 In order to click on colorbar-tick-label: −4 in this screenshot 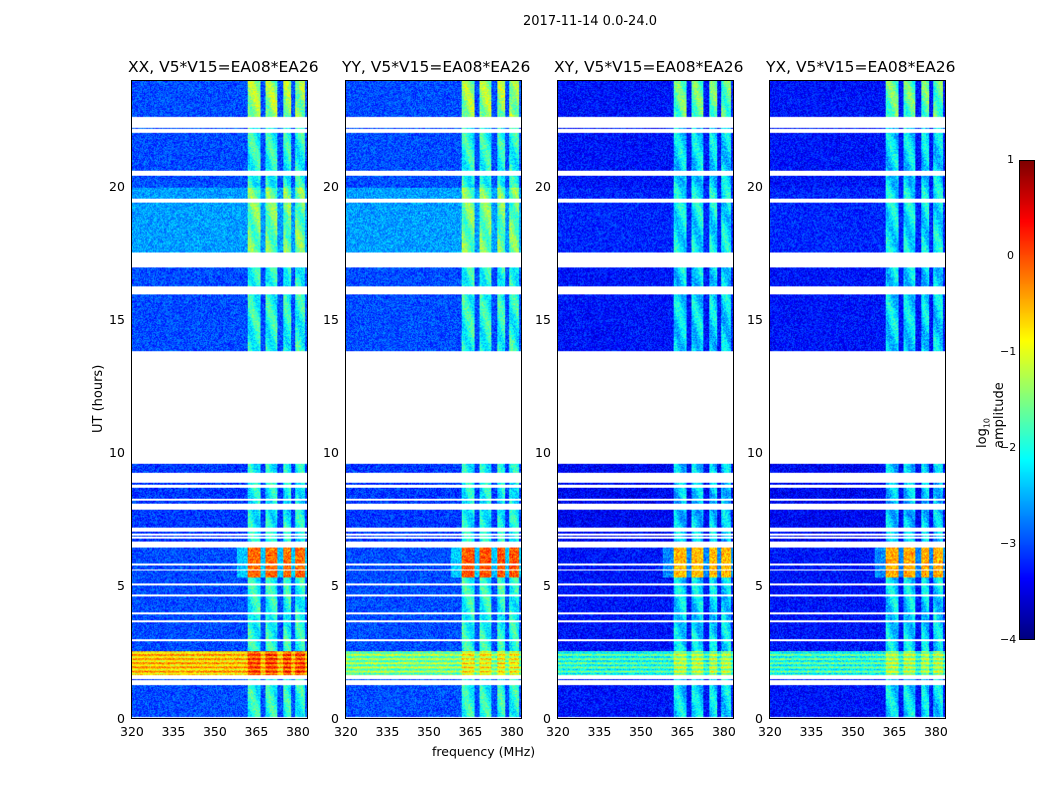, I will do `click(1008, 639)`.